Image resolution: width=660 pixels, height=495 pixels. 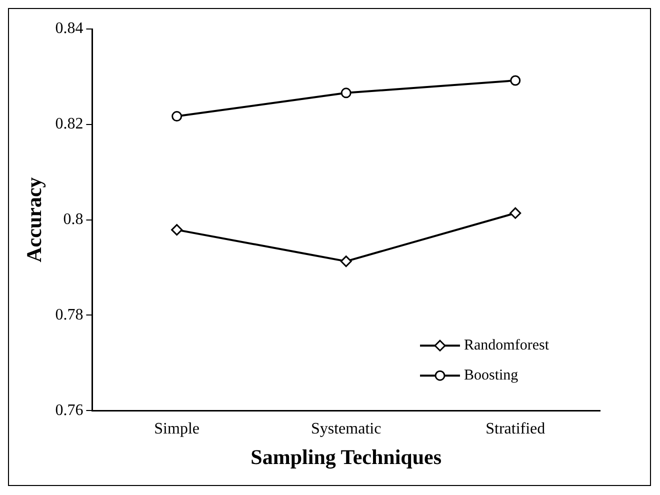 What do you see at coordinates (177, 429) in the screenshot?
I see `x-tick-label: Simple` at bounding box center [177, 429].